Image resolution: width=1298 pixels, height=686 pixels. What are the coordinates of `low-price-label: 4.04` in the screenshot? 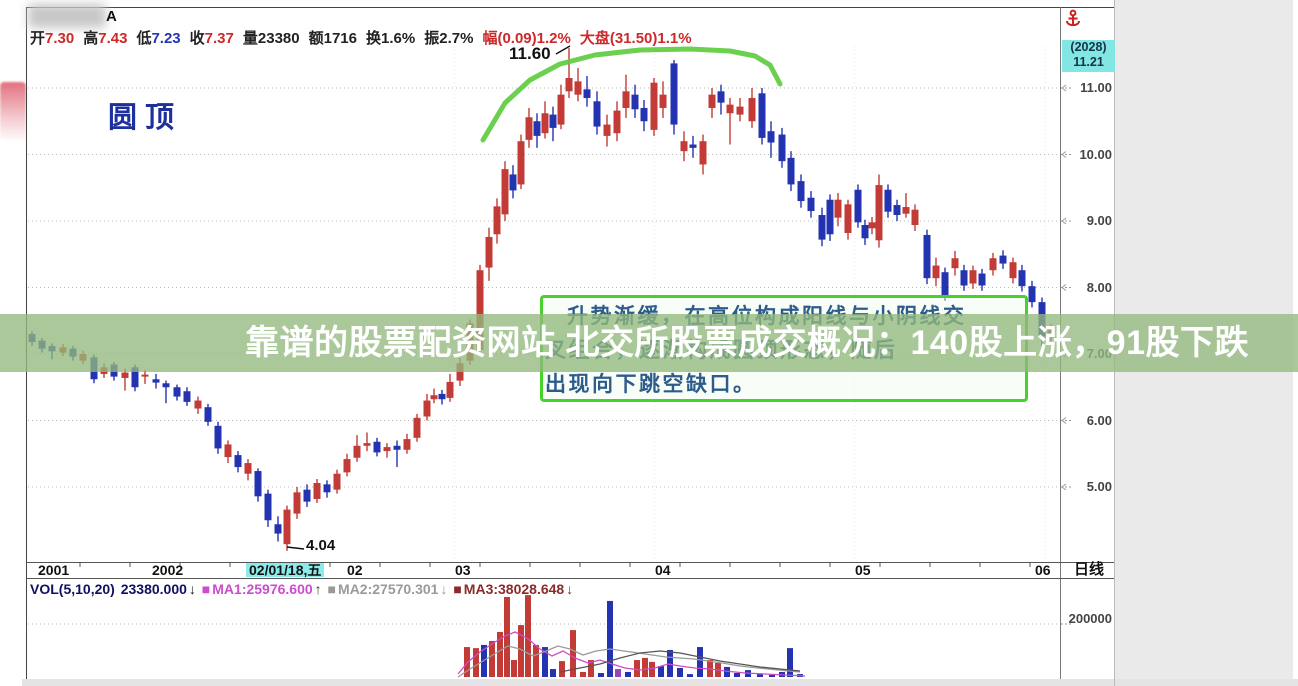 It's located at (321, 545).